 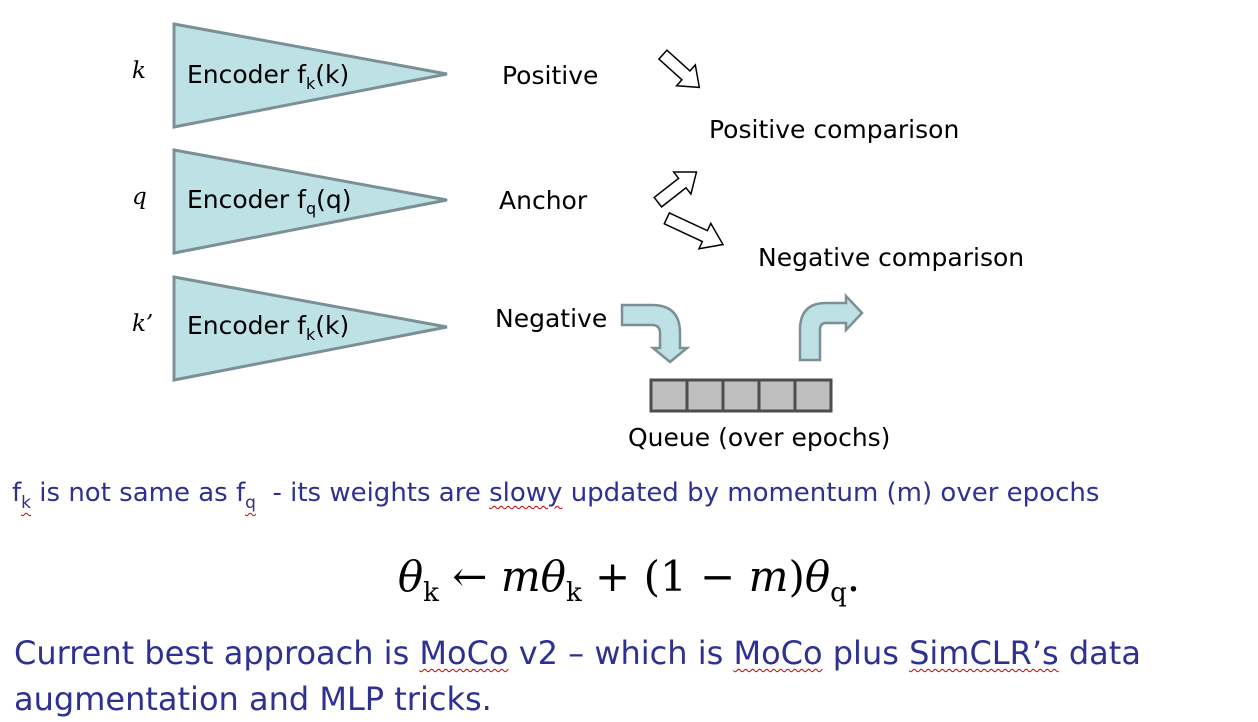 What do you see at coordinates (675, 189) in the screenshot?
I see `anchor-positive-arrow-icon` at bounding box center [675, 189].